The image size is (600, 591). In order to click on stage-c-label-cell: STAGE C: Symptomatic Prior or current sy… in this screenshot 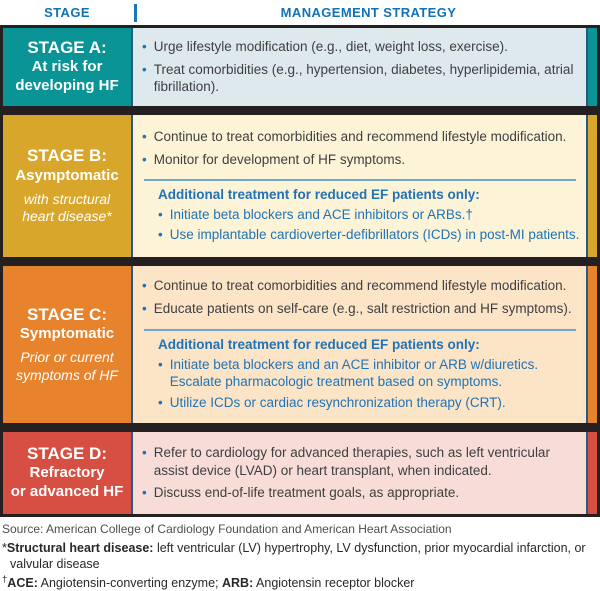, I will do `click(67, 344)`.